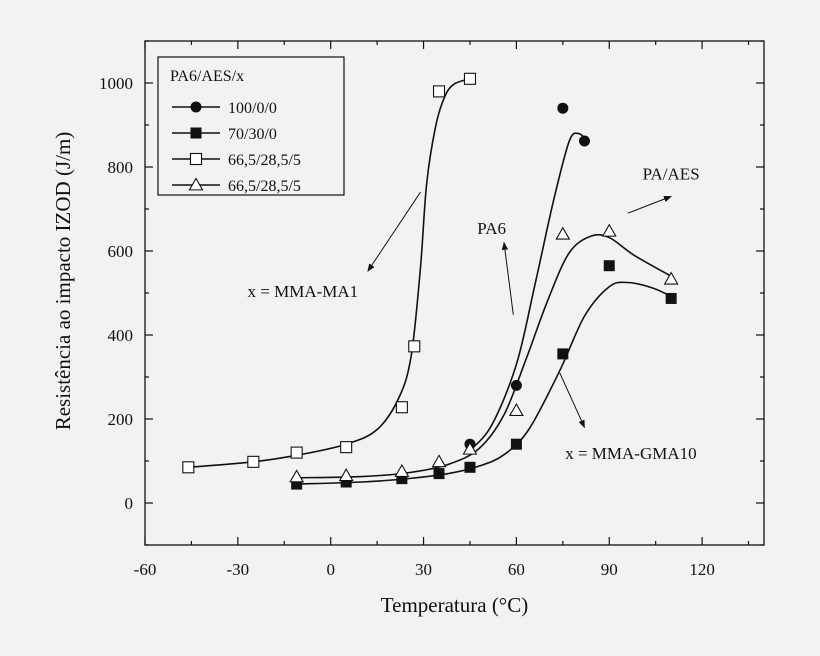 This screenshot has height=656, width=820. Describe the element at coordinates (529, 292) in the screenshot. I see `series-1-curve` at that location.